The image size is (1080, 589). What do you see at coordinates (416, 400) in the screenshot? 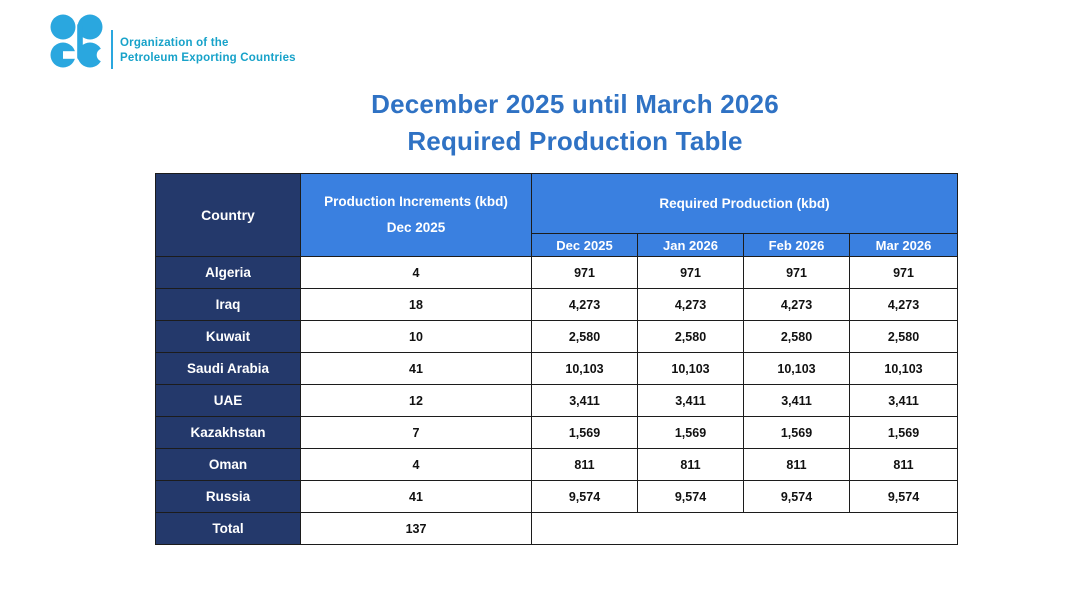
I see `increment-cell: 12` at bounding box center [416, 400].